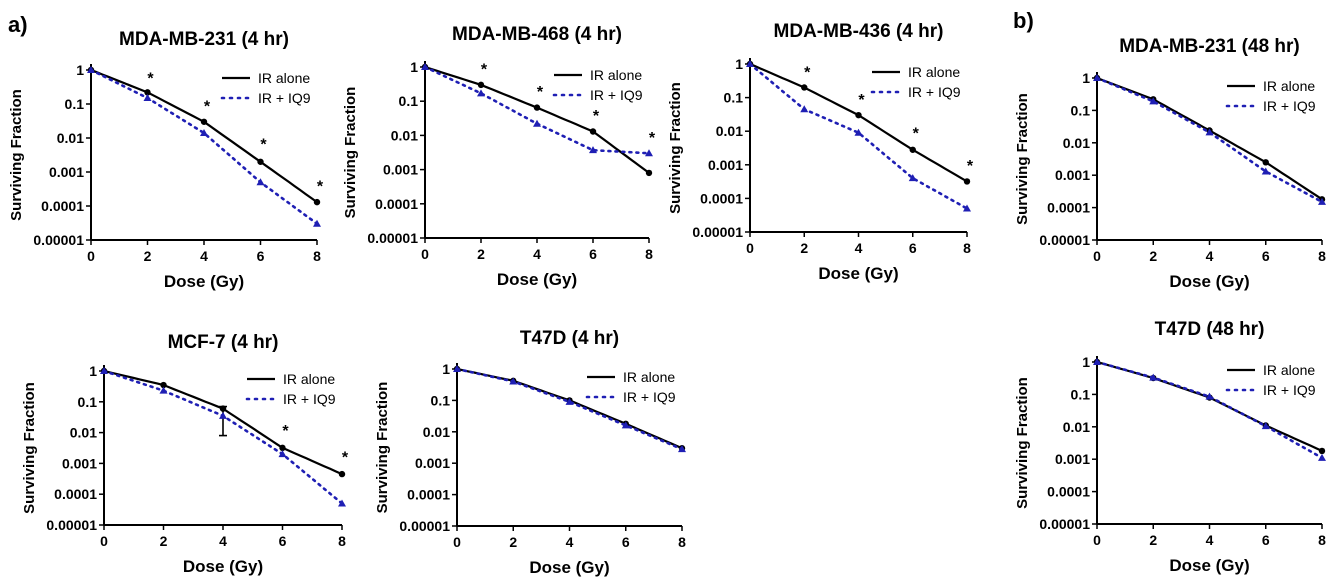 Image resolution: width=1329 pixels, height=578 pixels. What do you see at coordinates (204, 39) in the screenshot?
I see `chart-title: MDA-MB-231 (4 hr)` at bounding box center [204, 39].